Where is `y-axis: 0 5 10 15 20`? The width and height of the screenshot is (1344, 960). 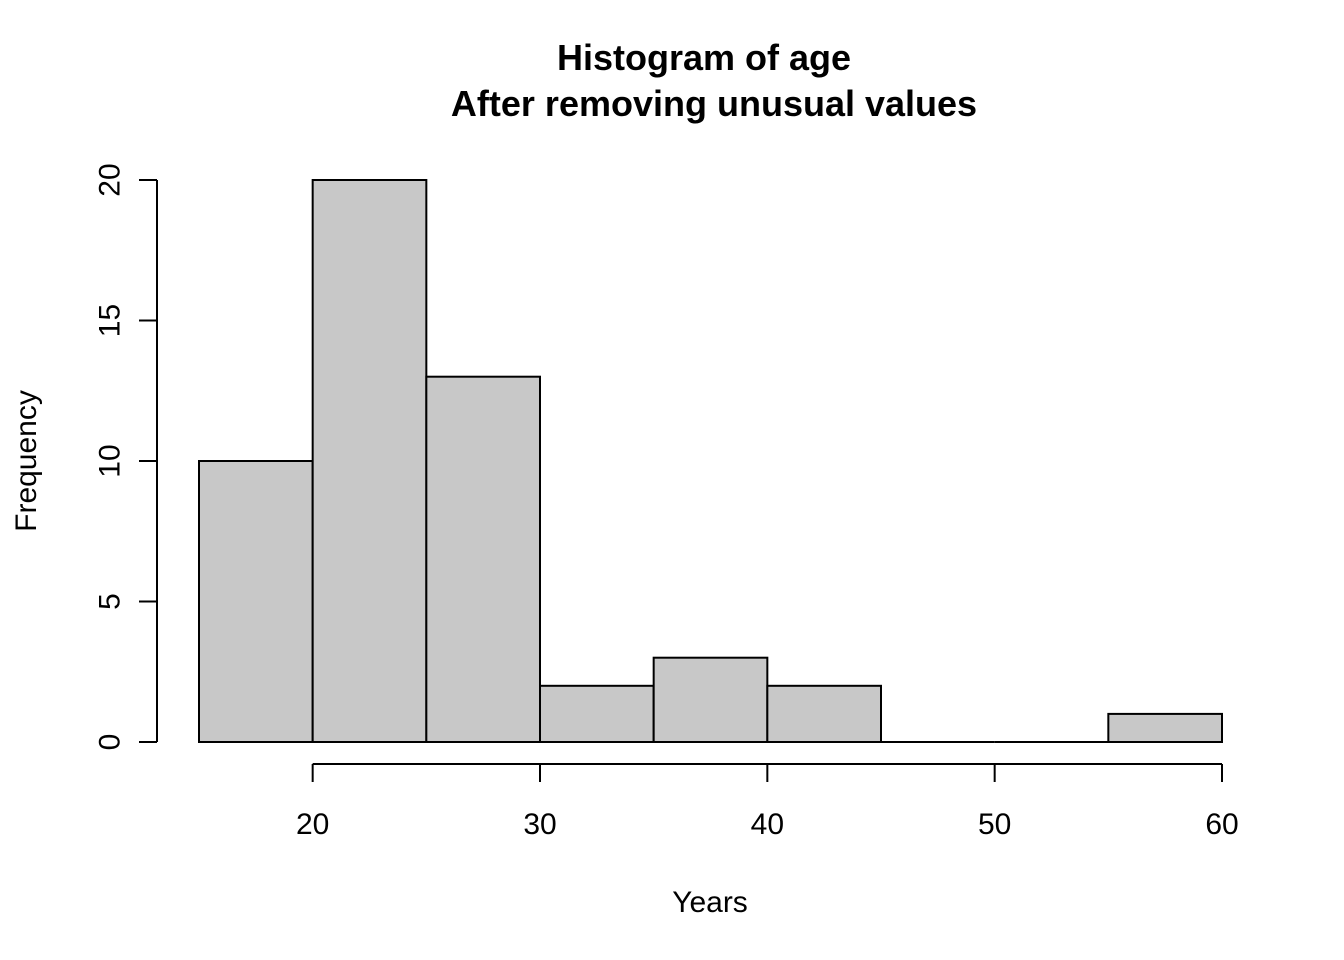
y-axis: 0 5 10 15 20 is located at coordinates (126, 456).